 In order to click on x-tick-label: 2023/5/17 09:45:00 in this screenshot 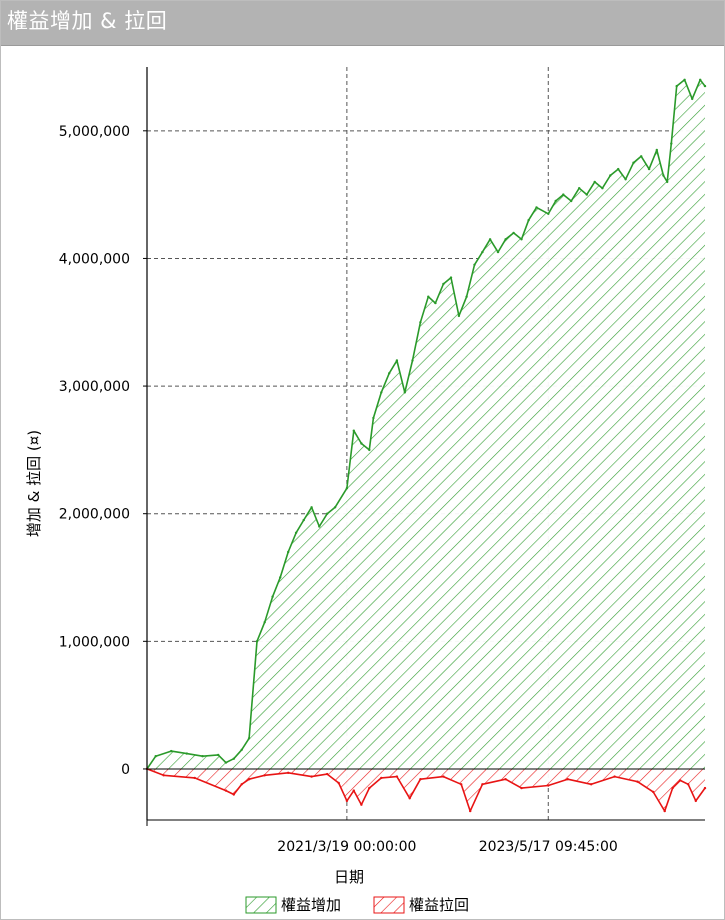, I will do `click(548, 847)`.